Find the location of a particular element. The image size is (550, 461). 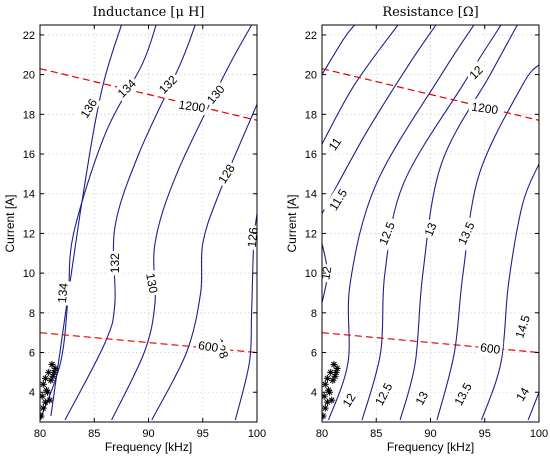

contour-label: 132 is located at coordinates (114, 263).